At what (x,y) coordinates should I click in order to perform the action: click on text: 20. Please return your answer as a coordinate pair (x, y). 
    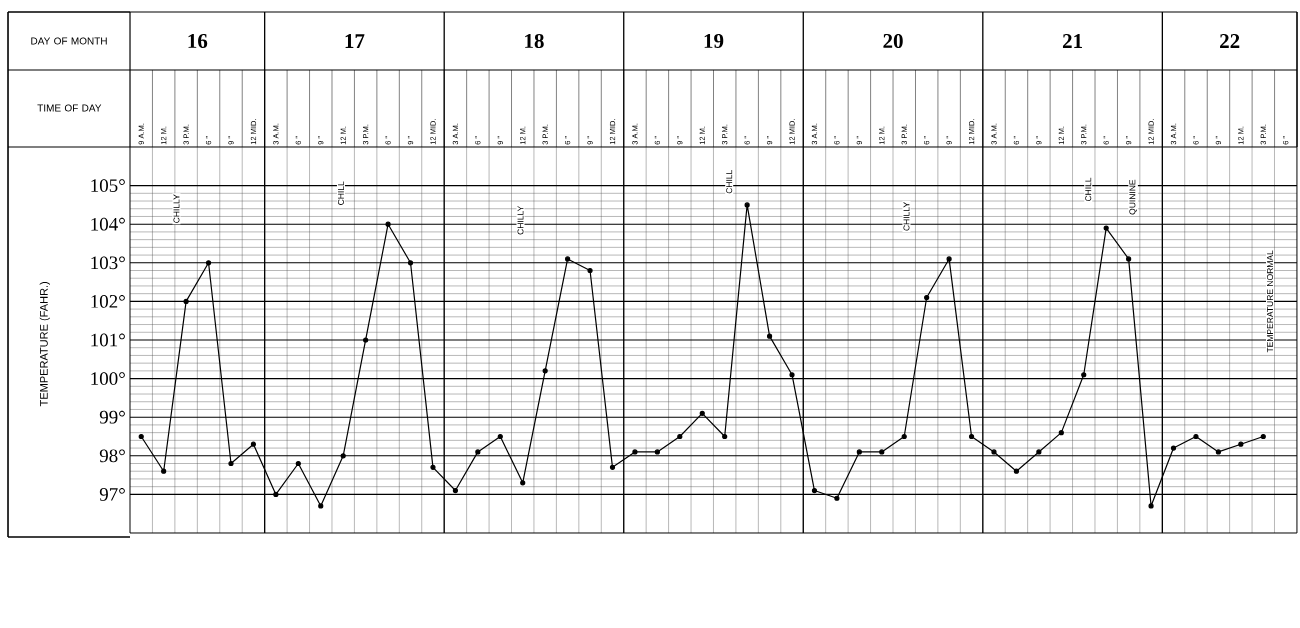
    Looking at the image, I should click on (893, 41).